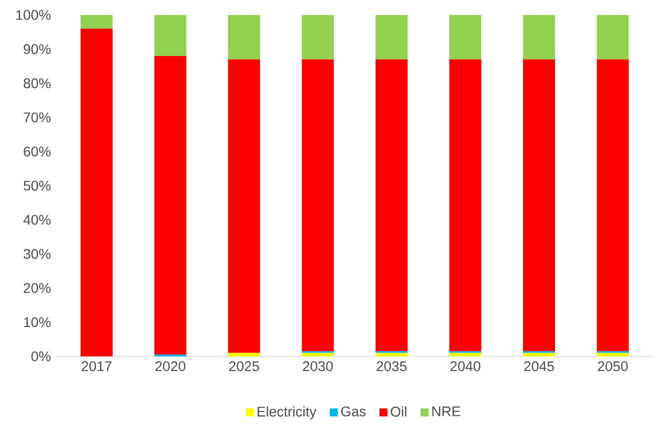 The height and width of the screenshot is (431, 664). Describe the element at coordinates (287, 413) in the screenshot. I see `legend-label: Electricity` at that location.